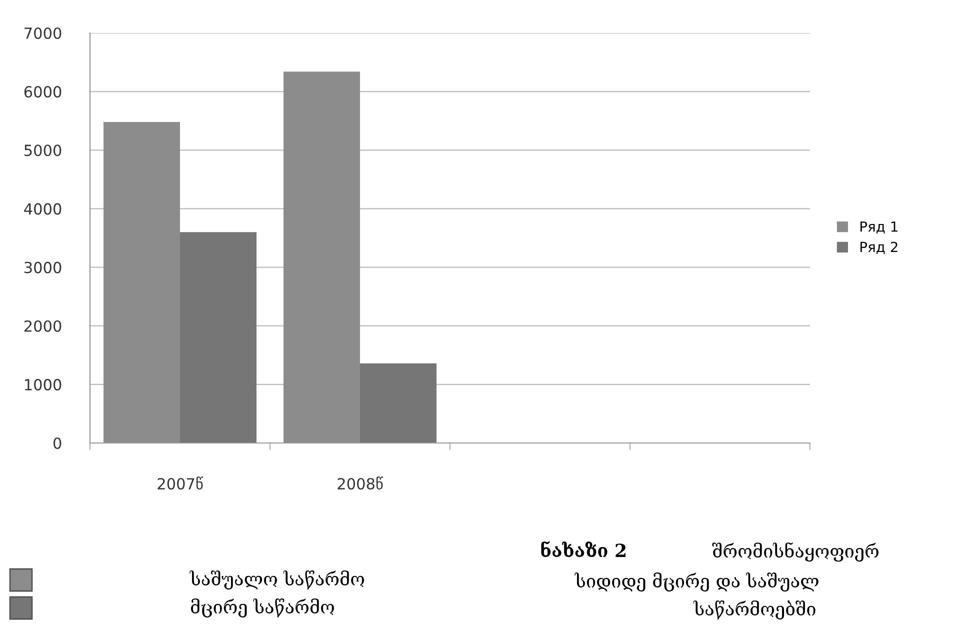 The height and width of the screenshot is (630, 965). What do you see at coordinates (360, 483) in the screenshot?
I see `x-tick-label: 2008წ` at bounding box center [360, 483].